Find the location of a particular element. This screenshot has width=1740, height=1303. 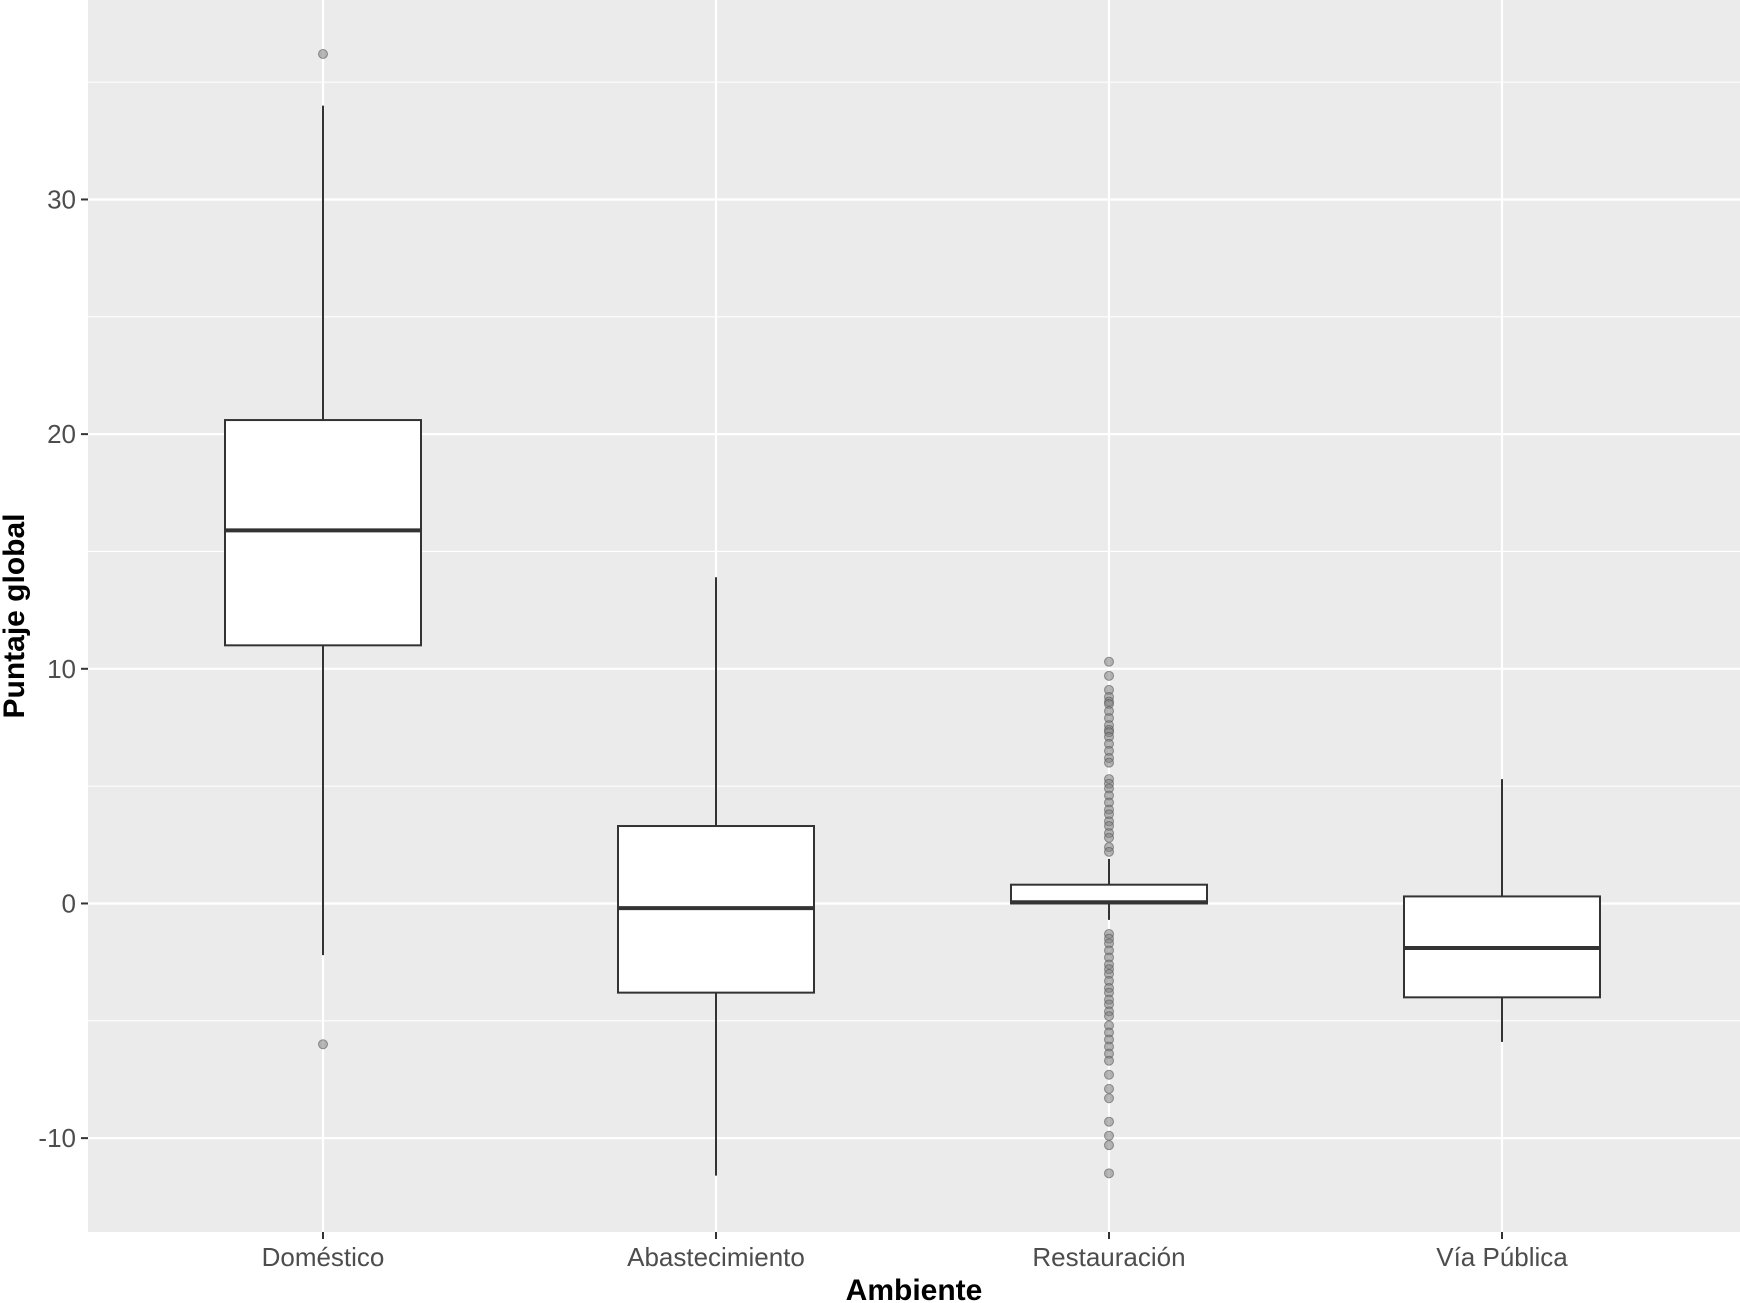

x-tick-label: Abastecimiento is located at coordinates (716, 1257).